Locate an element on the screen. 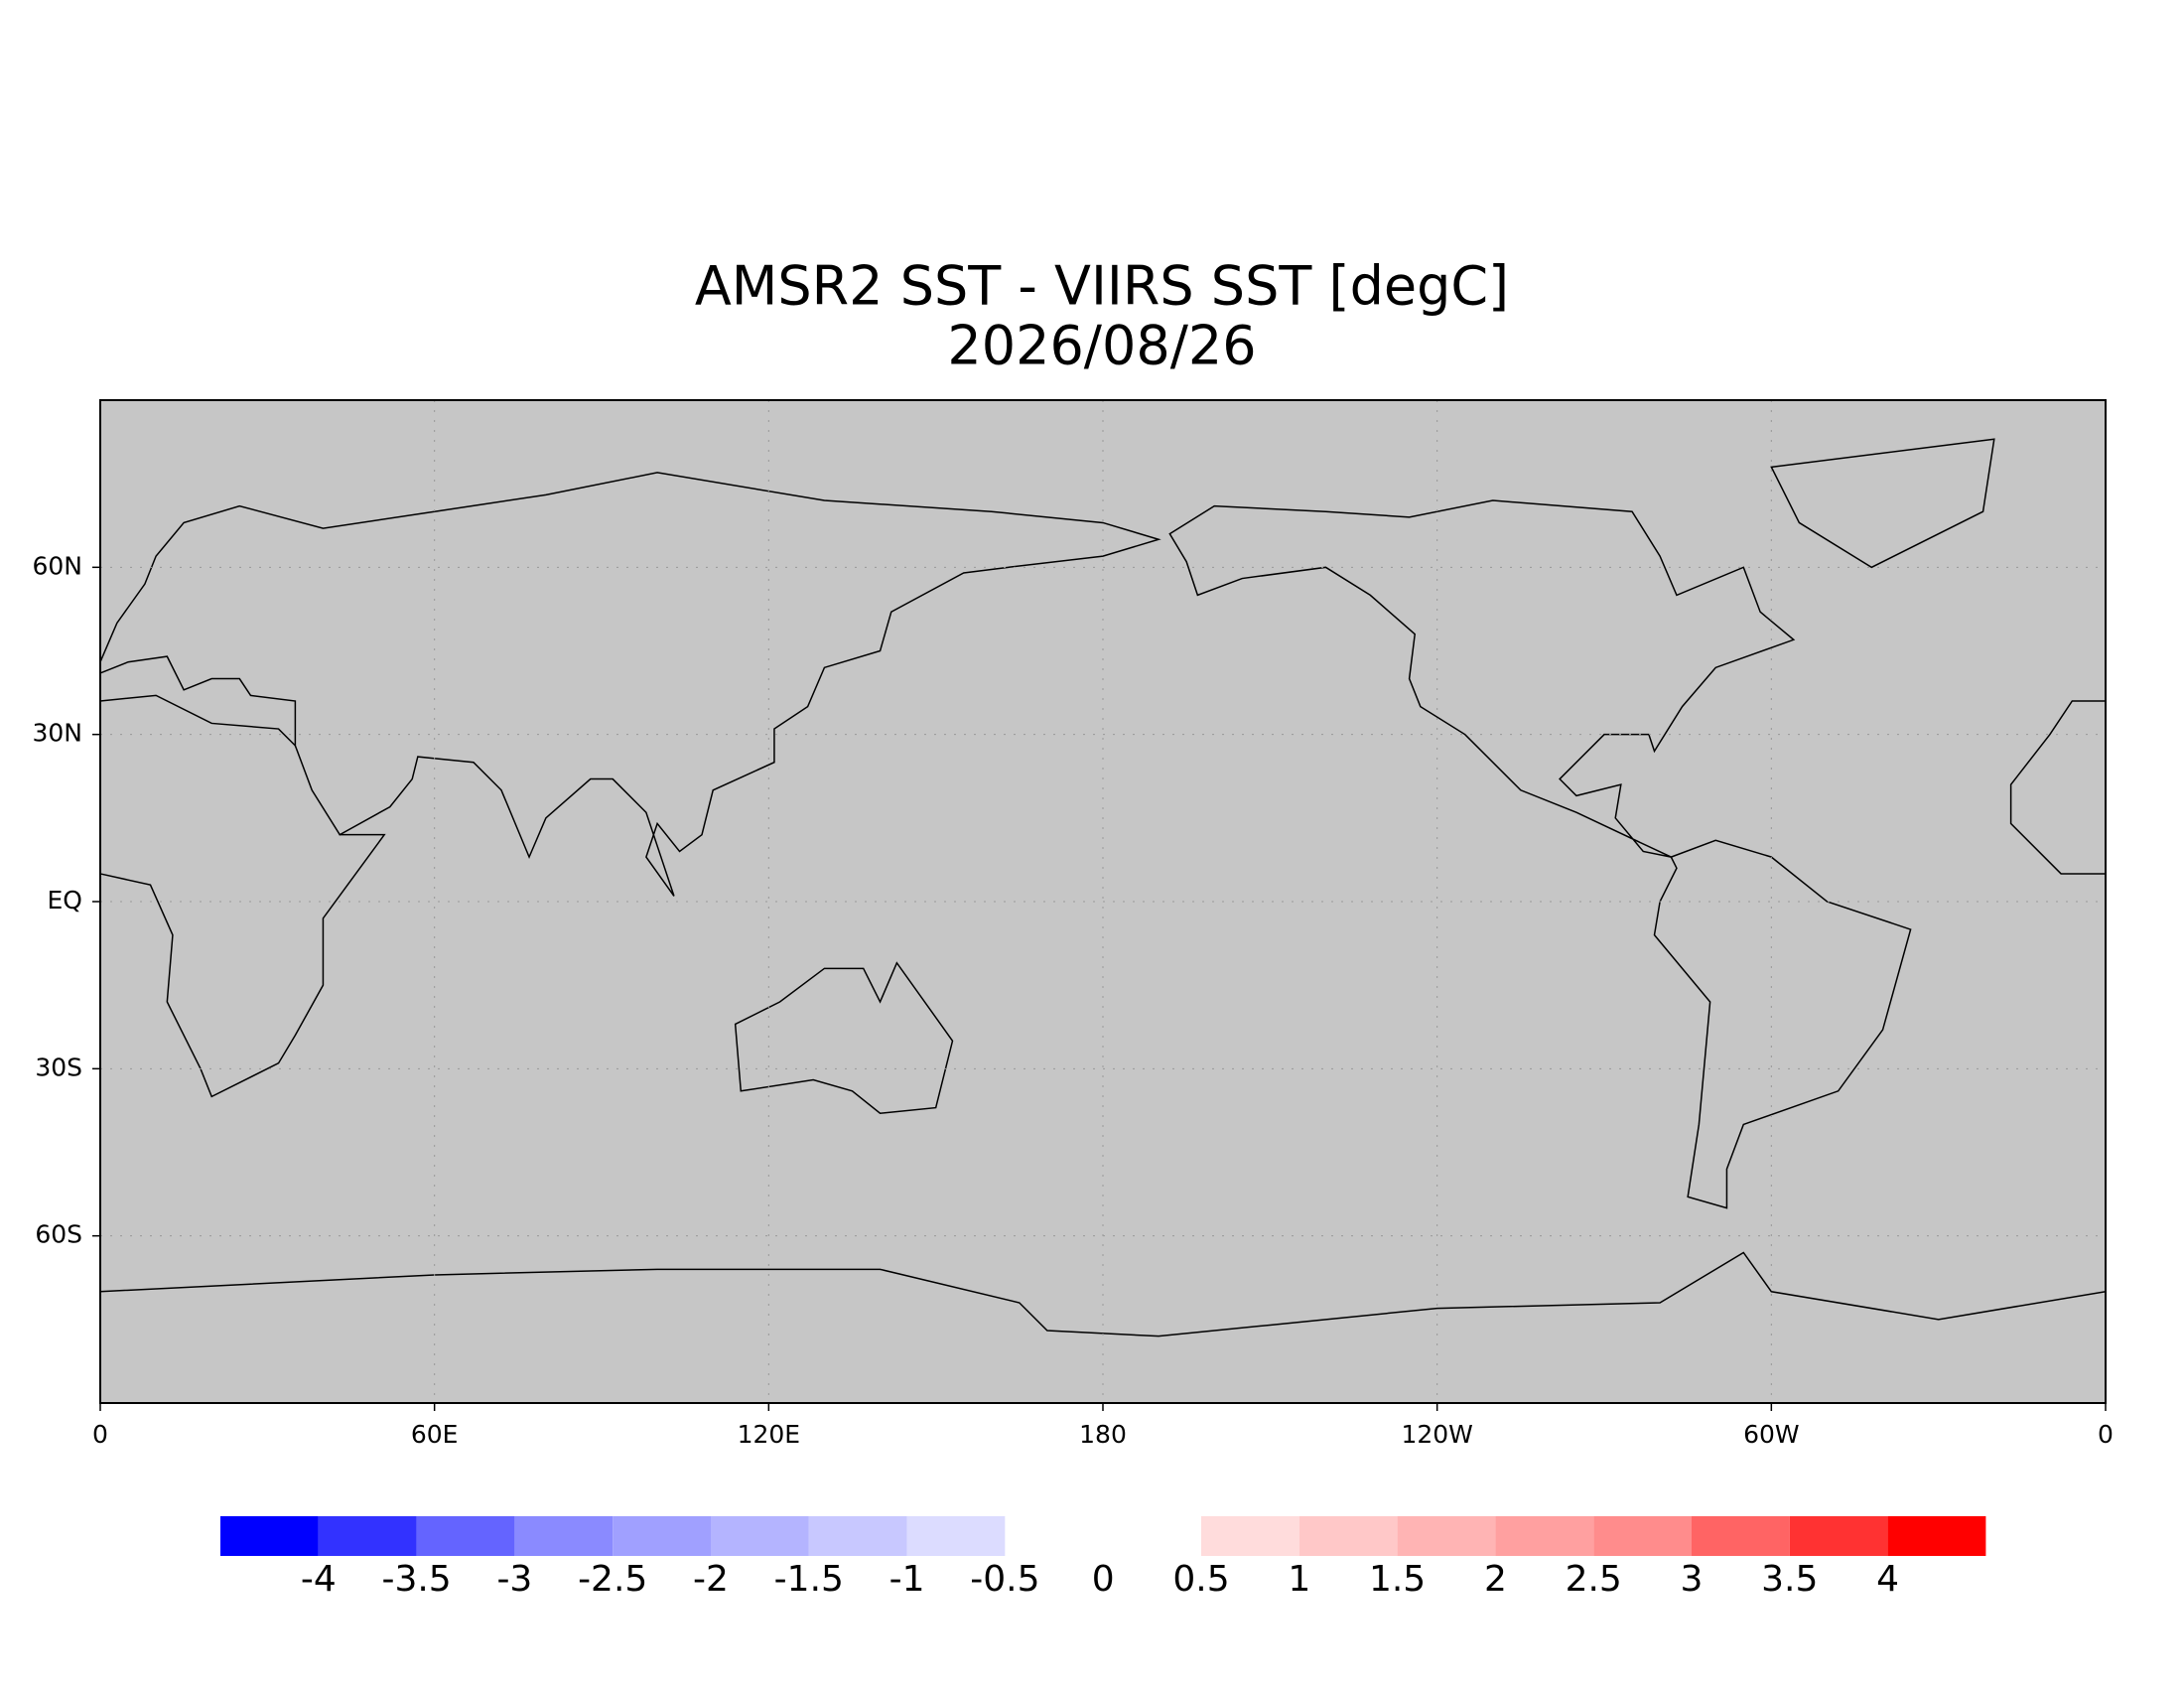  colorbar-label: -3 is located at coordinates (514, 1579).